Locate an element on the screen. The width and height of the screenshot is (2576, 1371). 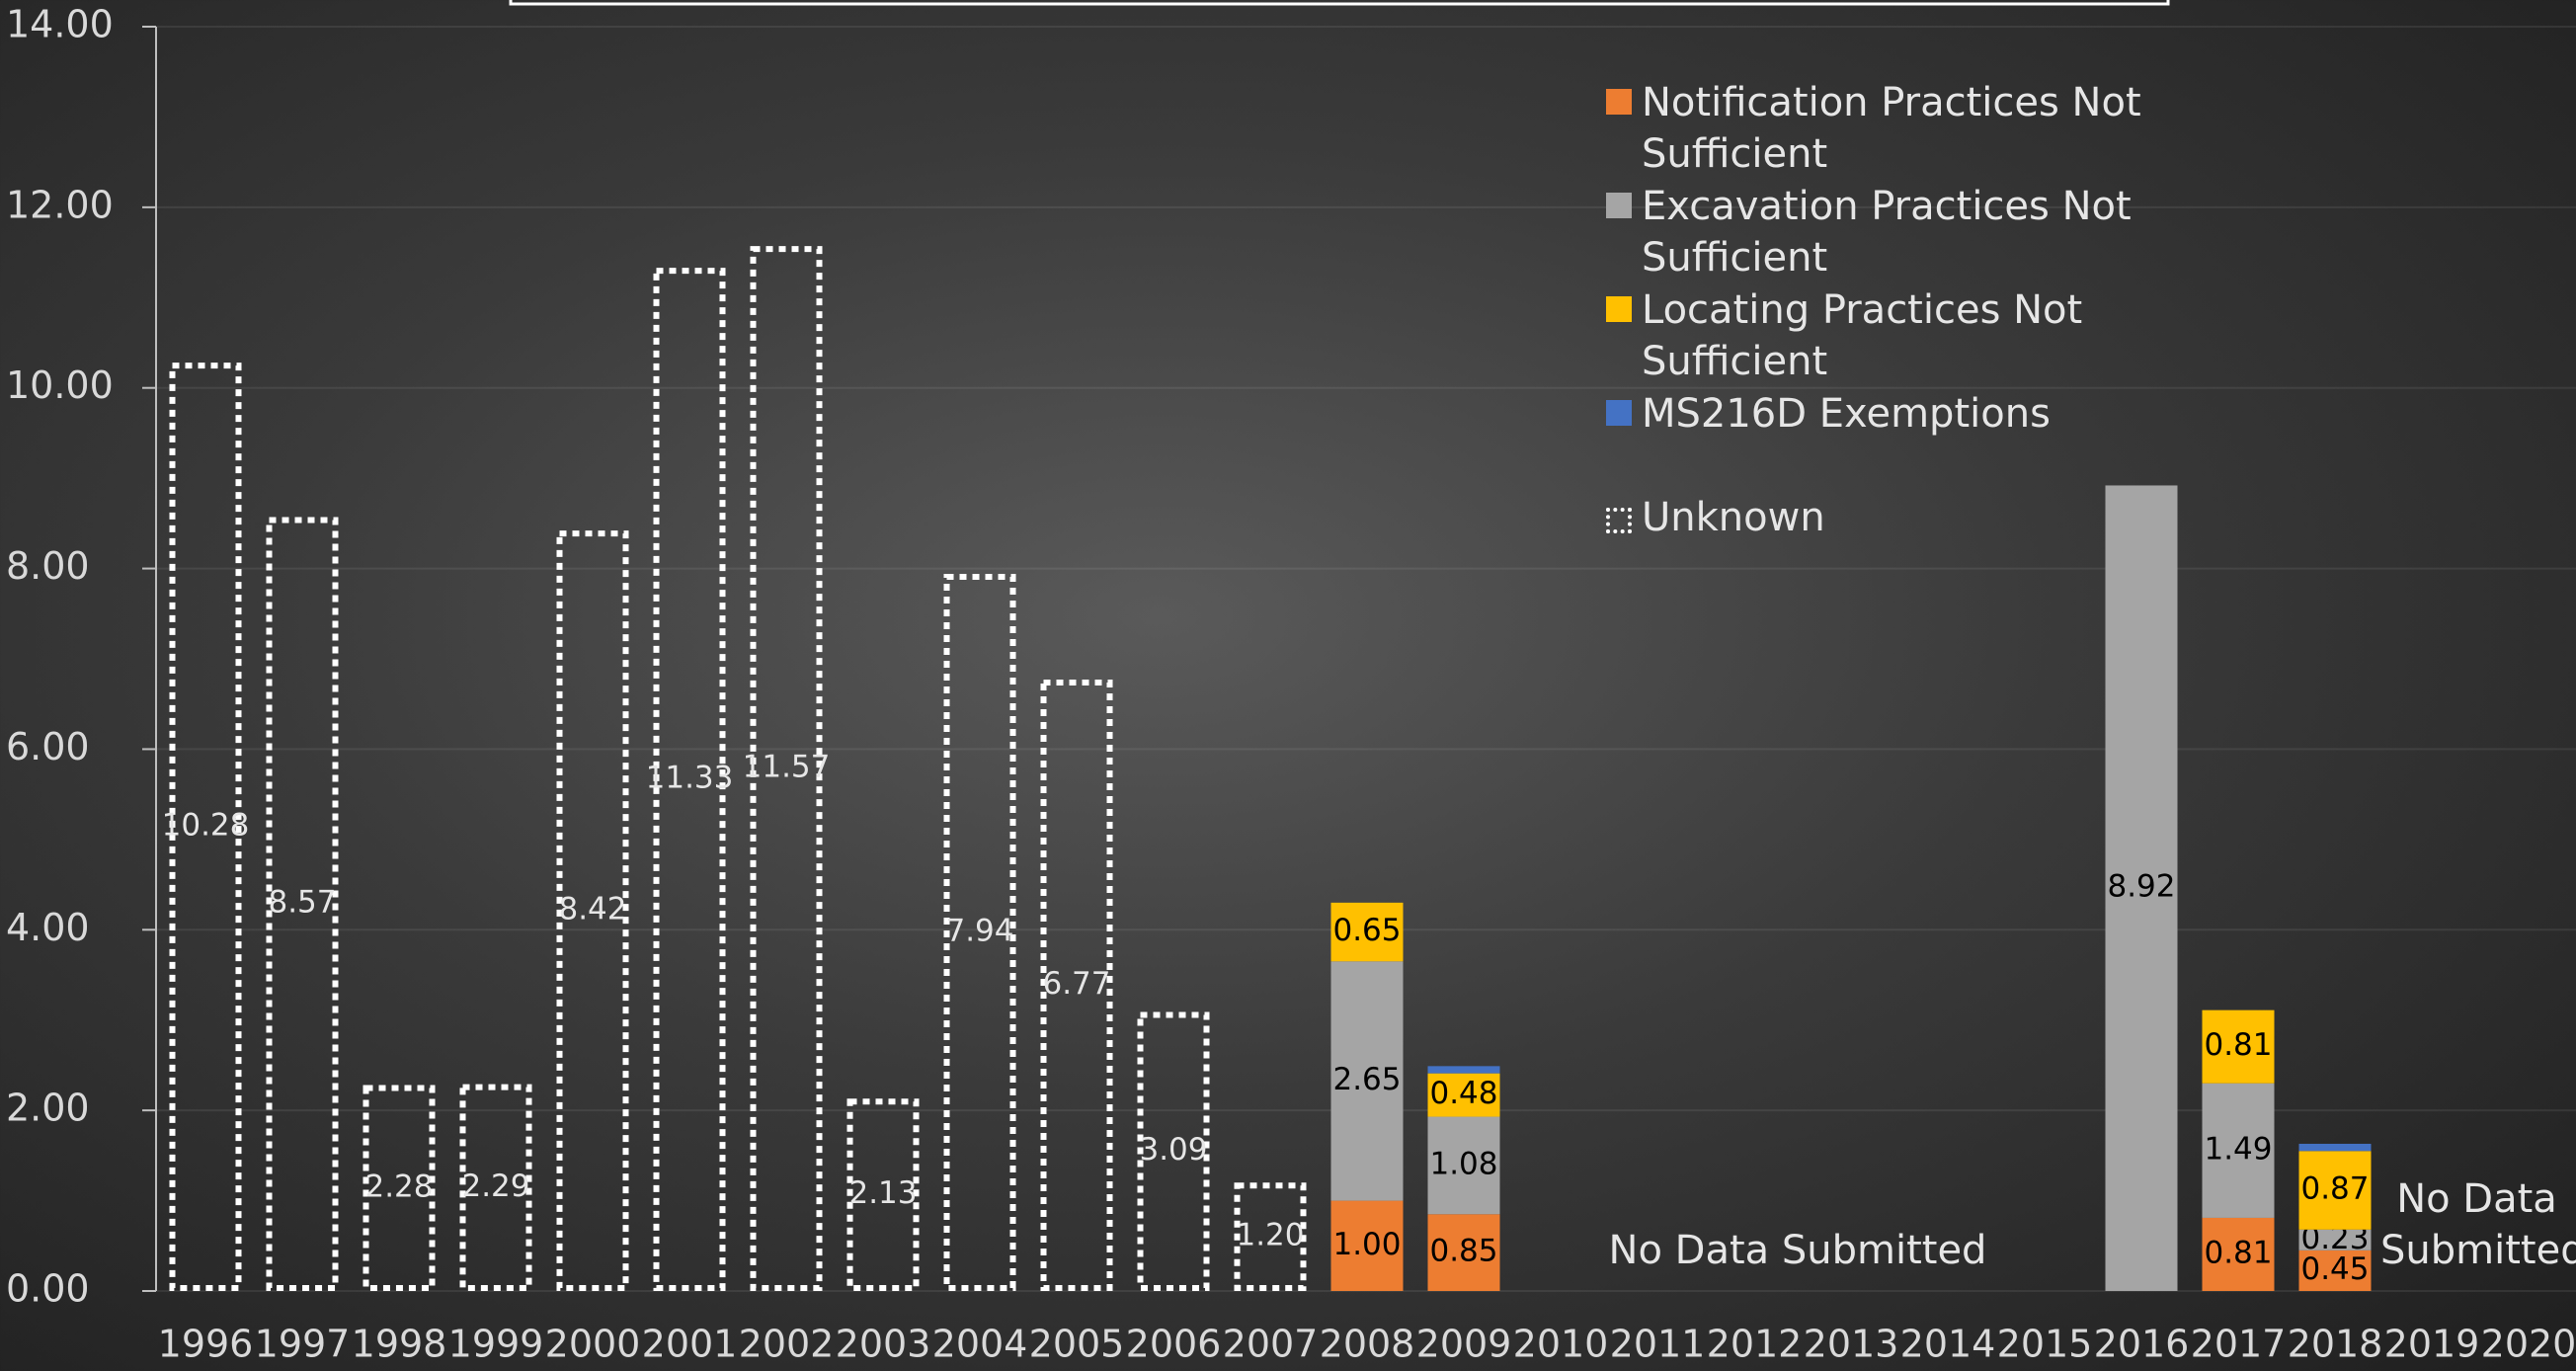
data-label: 1.08 is located at coordinates (1463, 1163).